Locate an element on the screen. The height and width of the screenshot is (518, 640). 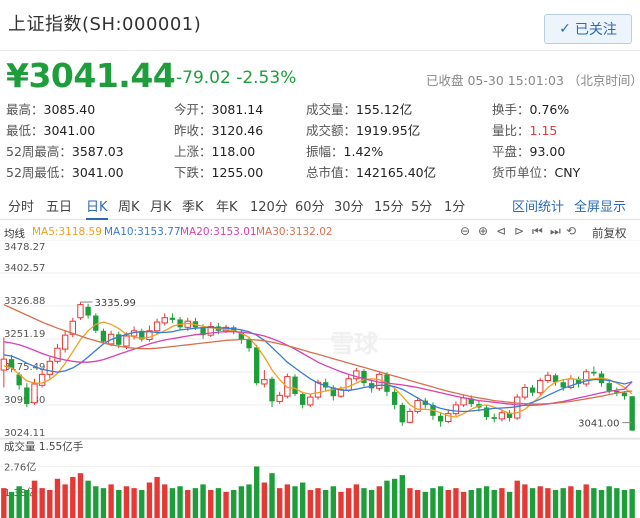
ma10-value: MA10:3153.77 is located at coordinates (142, 232).